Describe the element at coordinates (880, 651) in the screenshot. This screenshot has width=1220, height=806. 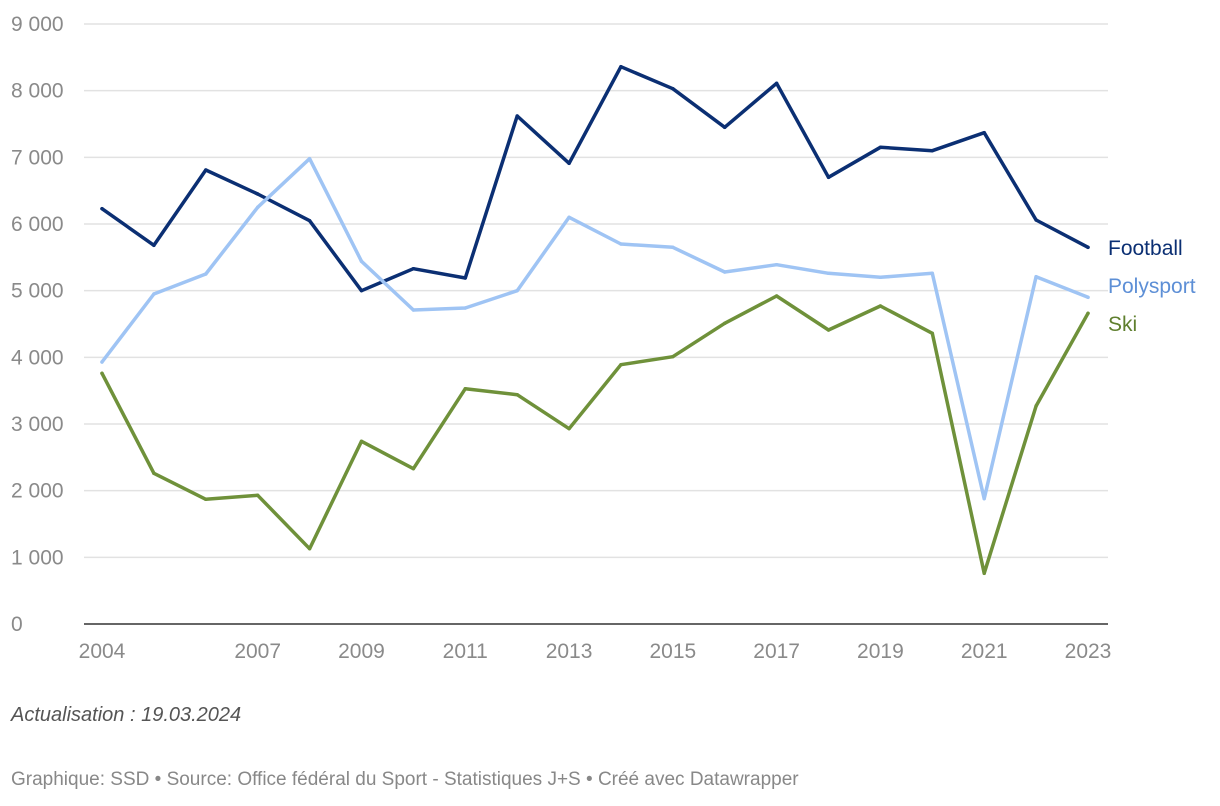
I see `x-tick-label: 2019` at that location.